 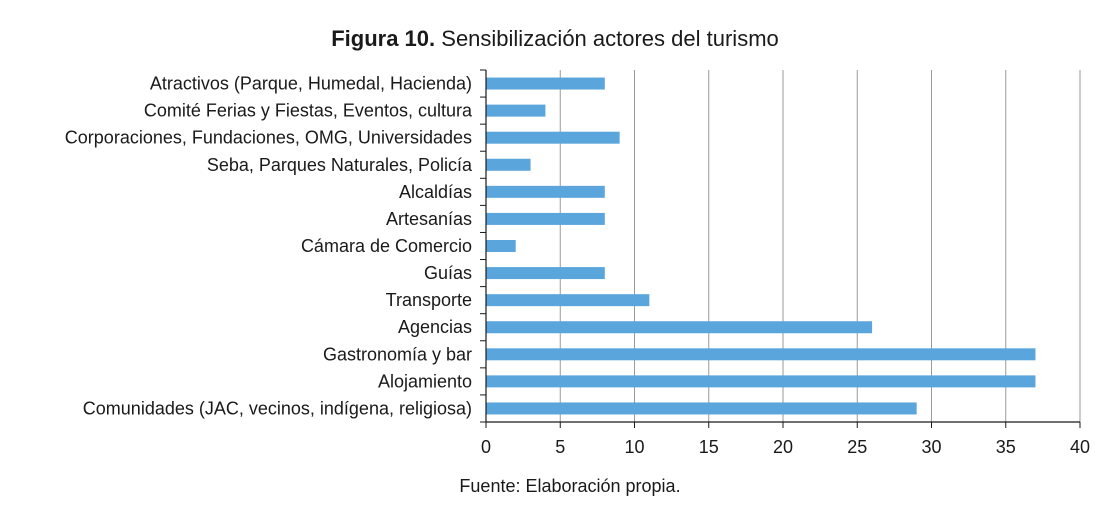 What do you see at coordinates (425, 381) in the screenshot?
I see `category-label: Alojamiento` at bounding box center [425, 381].